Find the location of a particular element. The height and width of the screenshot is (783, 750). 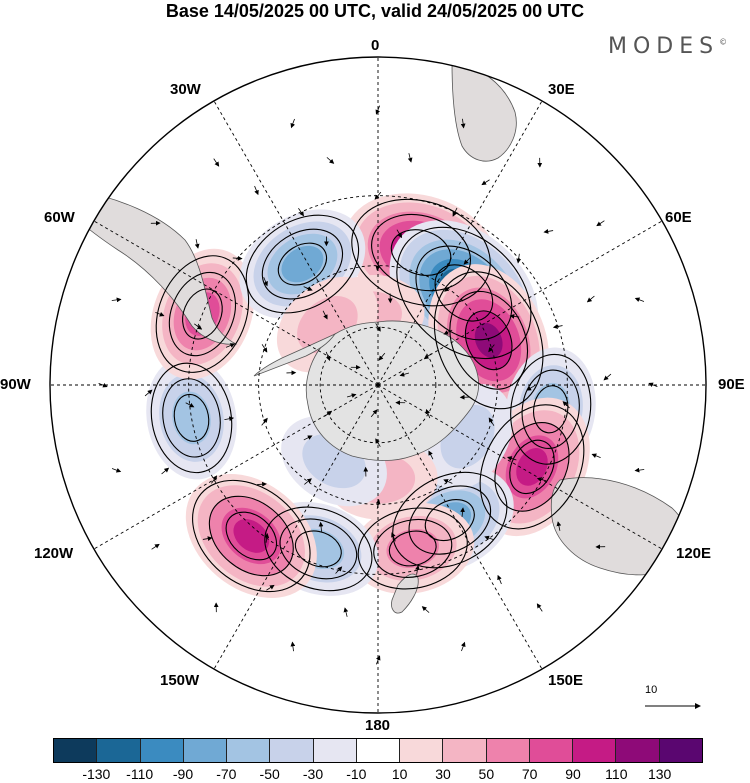

copyright-mark: © is located at coordinates (723, 42).